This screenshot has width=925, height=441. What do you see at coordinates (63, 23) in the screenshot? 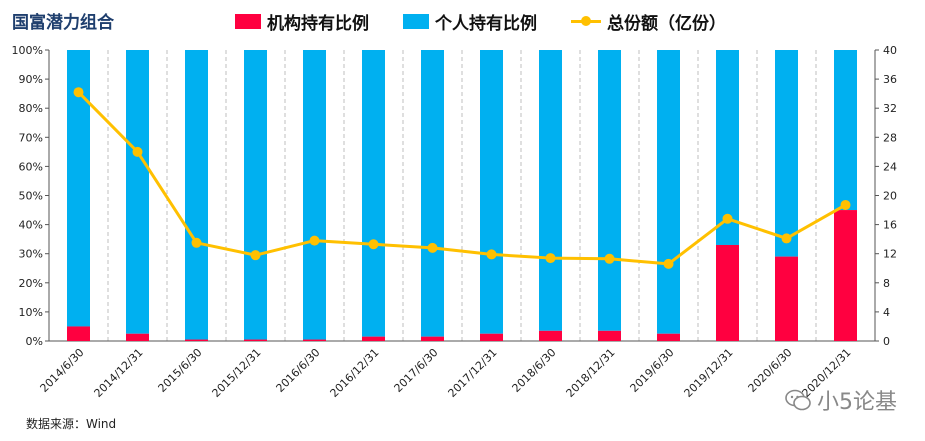
I see `chart-title: 国富潜力组合` at bounding box center [63, 23].